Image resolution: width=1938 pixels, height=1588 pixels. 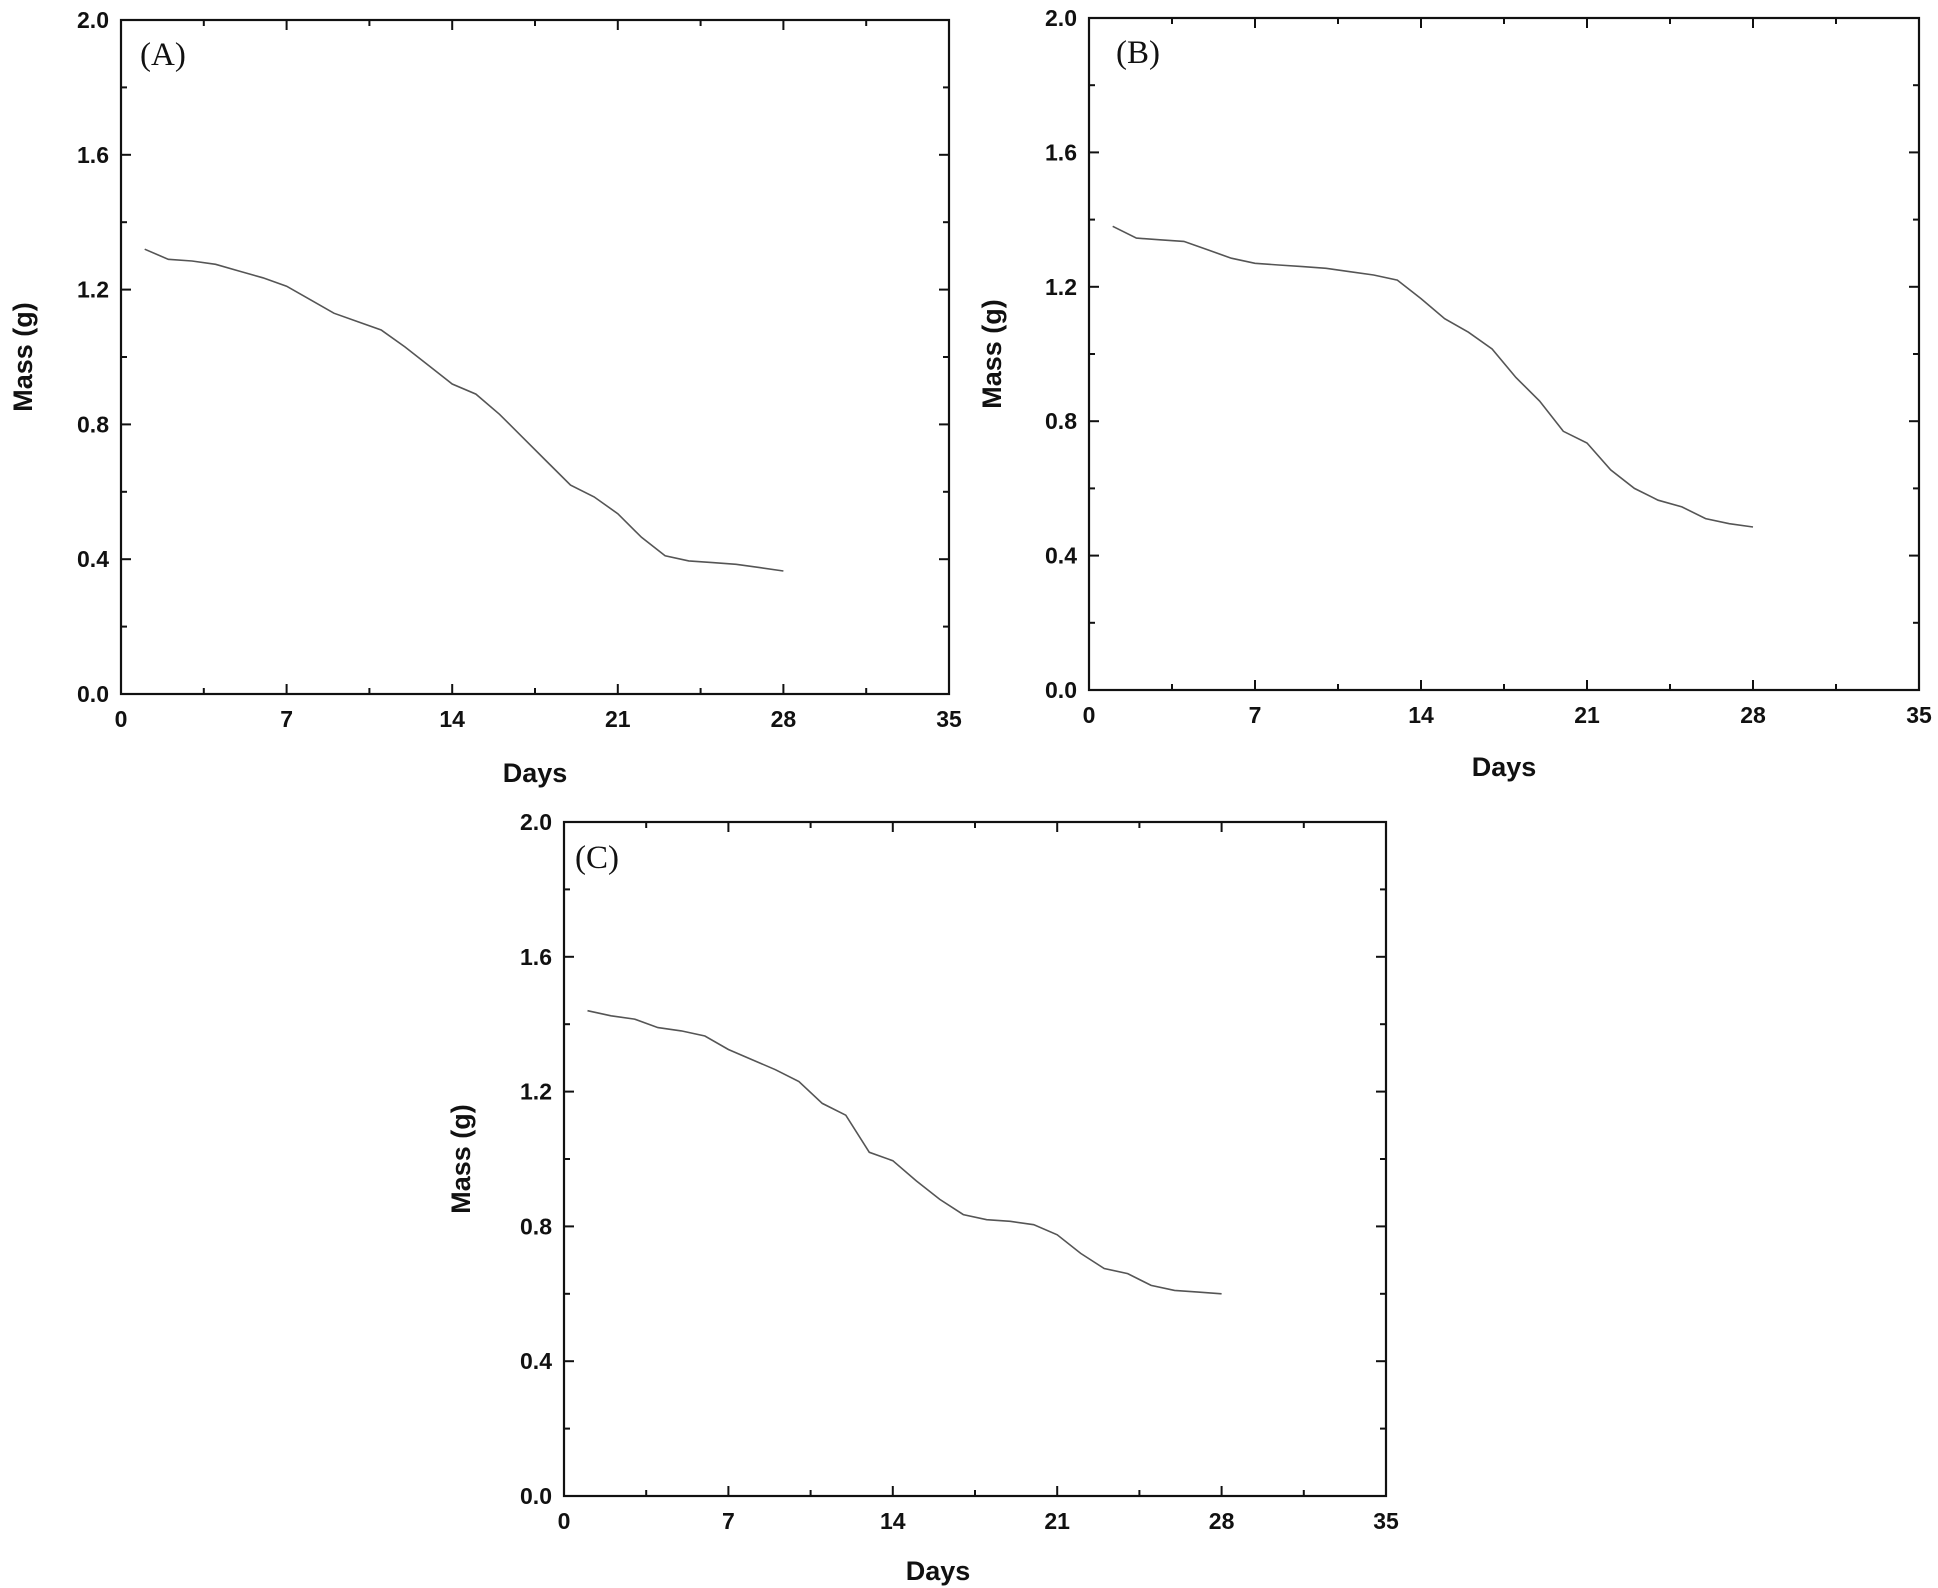 I want to click on panel-label: (C), so click(x=597, y=858).